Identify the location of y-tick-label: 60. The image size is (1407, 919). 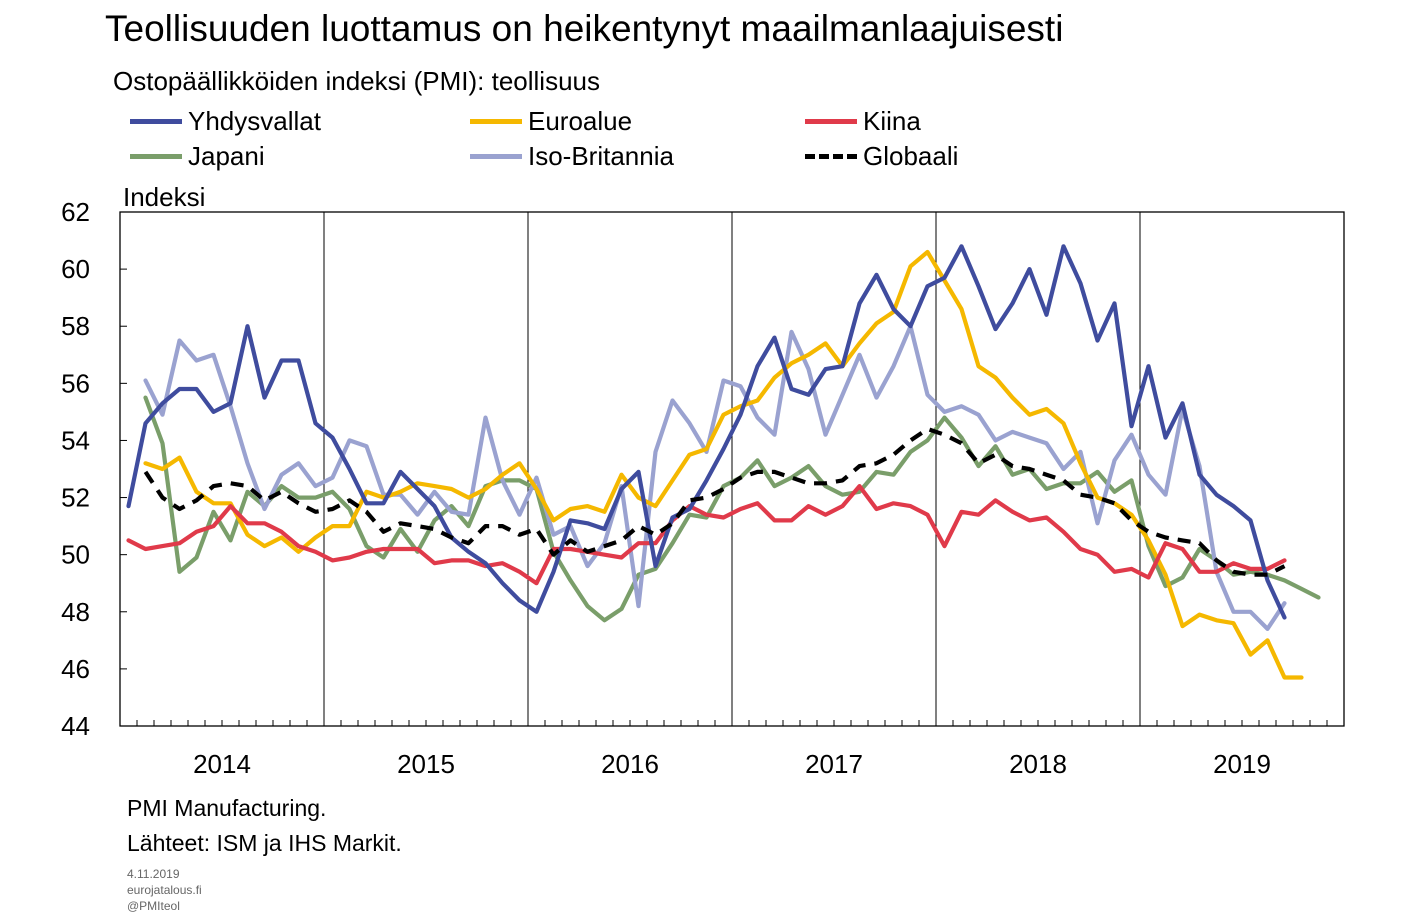
(75, 269).